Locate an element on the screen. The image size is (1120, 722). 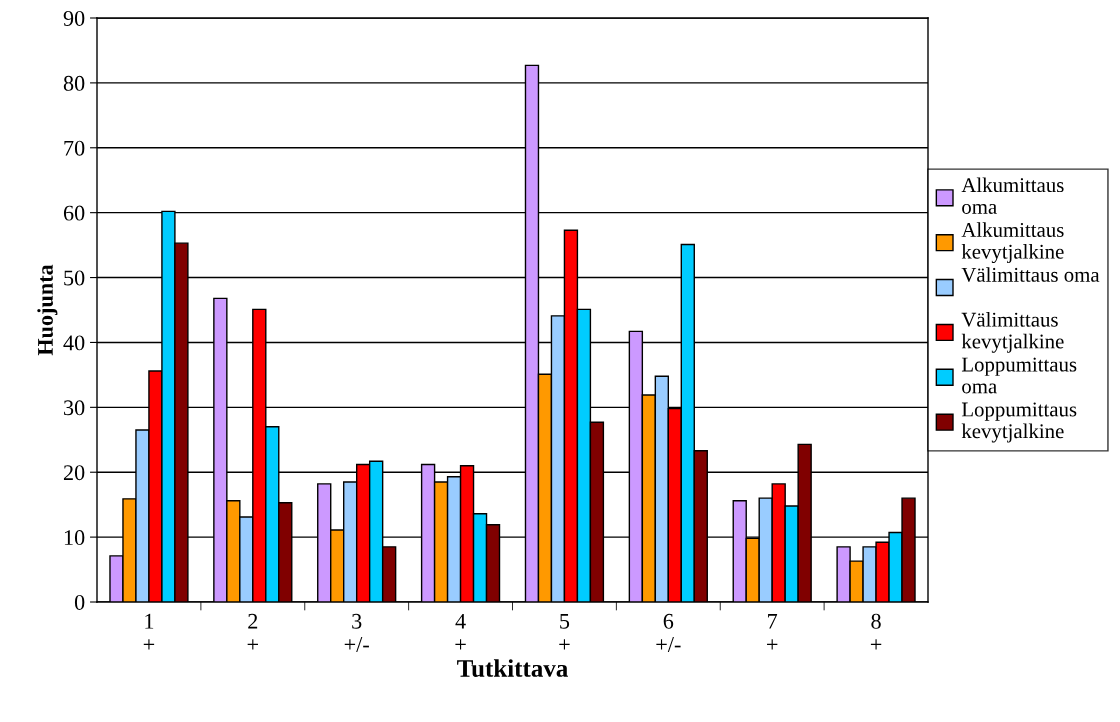
y-tick-label: 40 is located at coordinates (74, 343).